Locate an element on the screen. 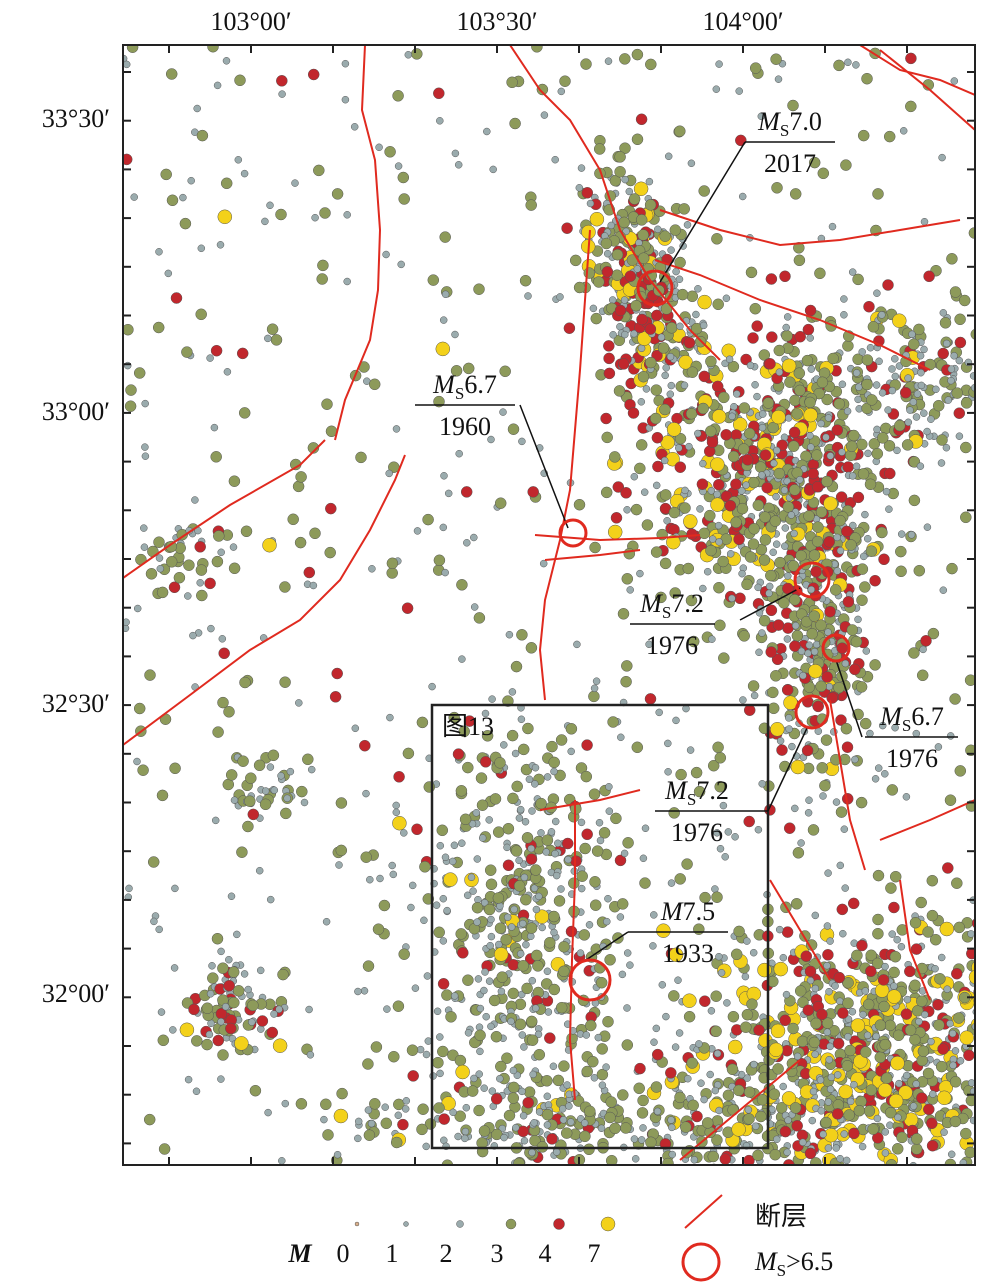 The width and height of the screenshot is (1000, 1286). legend-circle-label: MS>6.5 is located at coordinates (793, 1263).